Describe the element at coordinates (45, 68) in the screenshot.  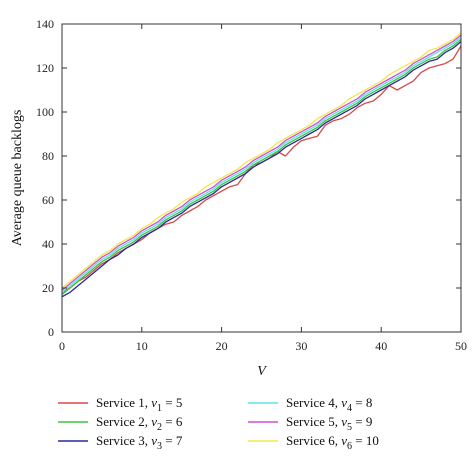
I see `y-tick-label: 120` at that location.